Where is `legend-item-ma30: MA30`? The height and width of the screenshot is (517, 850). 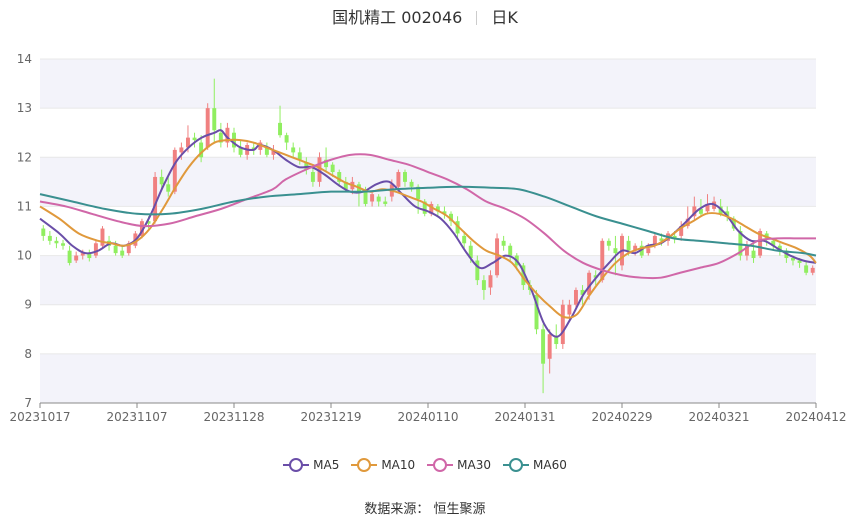
legend-item-ma30: MA30 is located at coordinates (459, 465).